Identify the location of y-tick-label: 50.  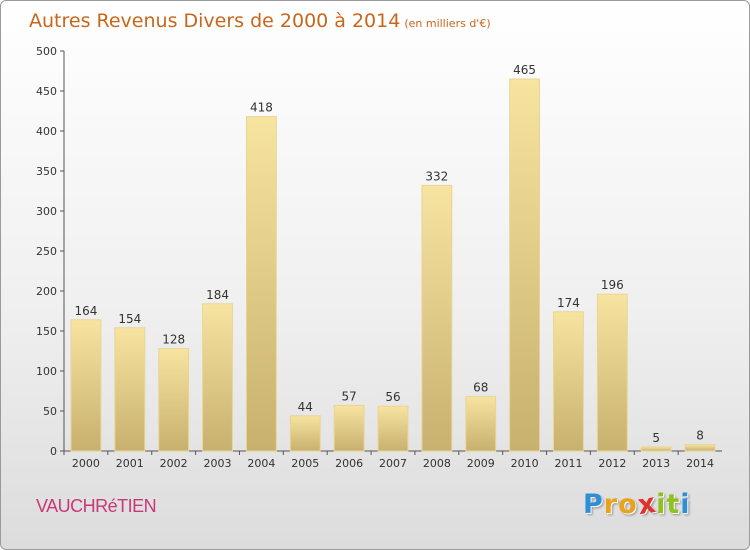
(50, 411).